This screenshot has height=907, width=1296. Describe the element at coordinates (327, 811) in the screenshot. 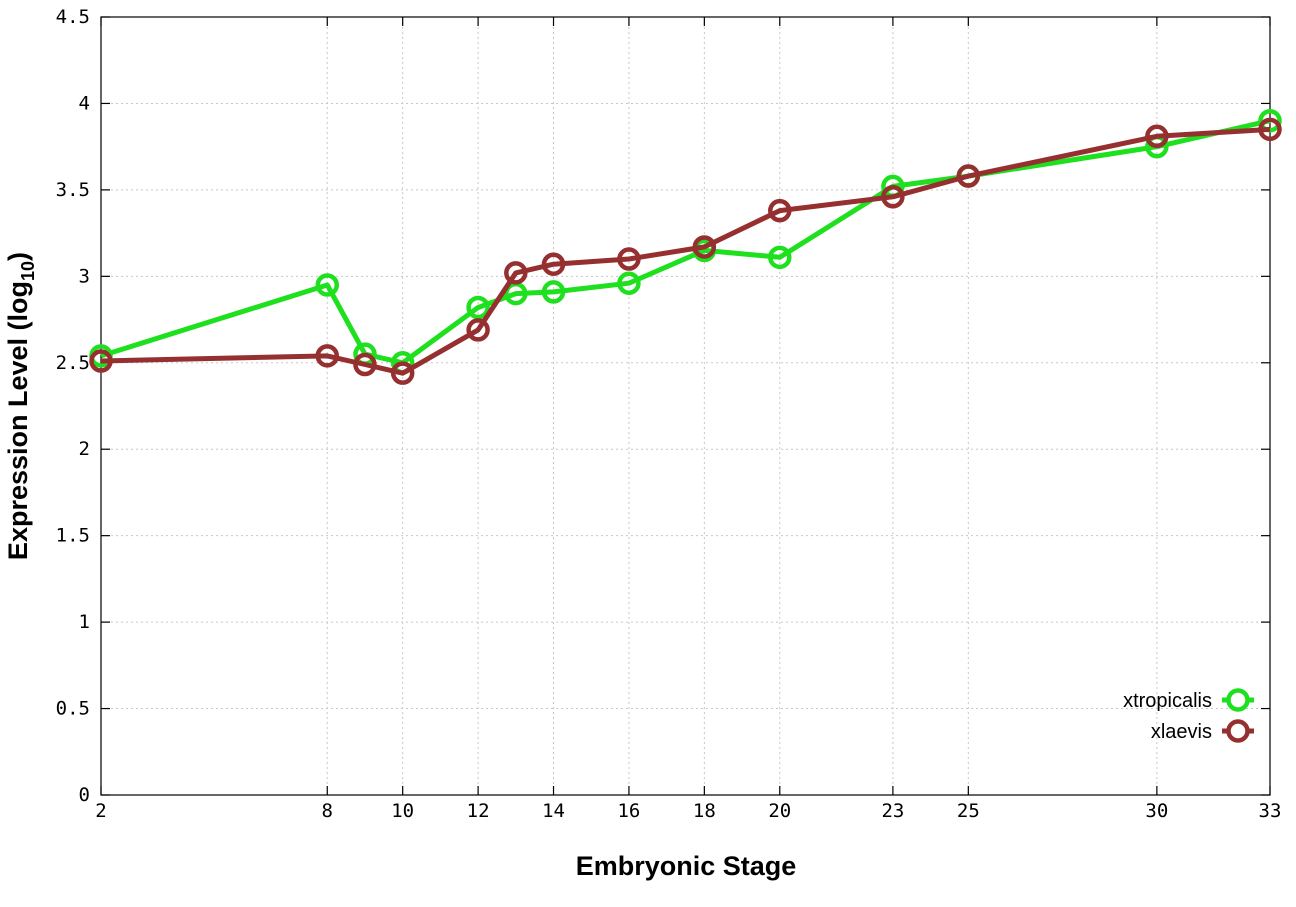

I see `x-tick-label: 8` at that location.